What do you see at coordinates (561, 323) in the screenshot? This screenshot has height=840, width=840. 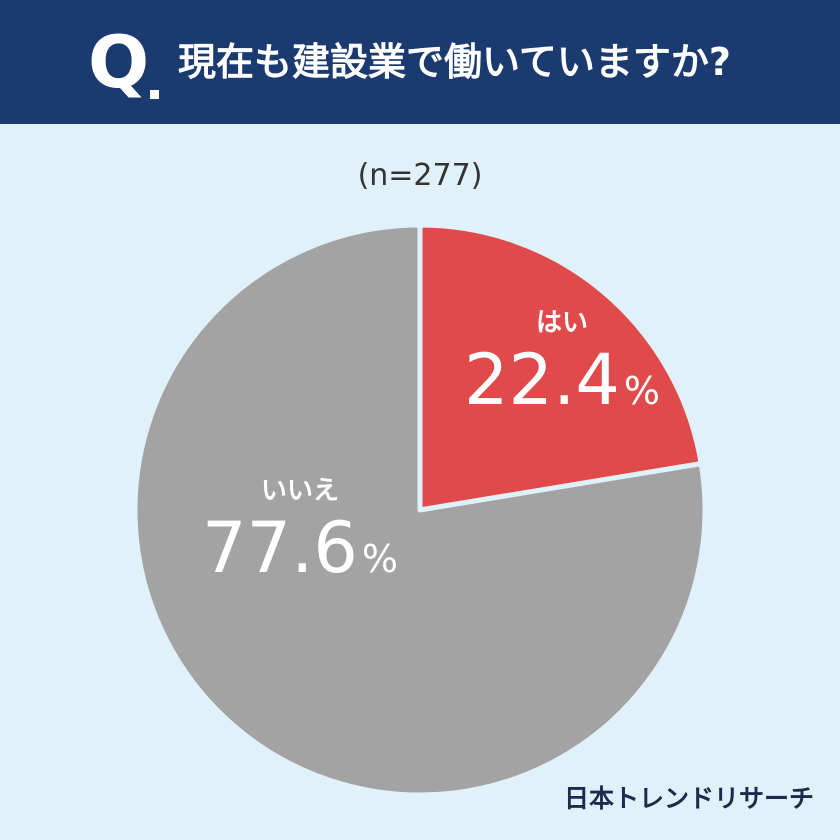 I see `slice-name-yes: はい` at bounding box center [561, 323].